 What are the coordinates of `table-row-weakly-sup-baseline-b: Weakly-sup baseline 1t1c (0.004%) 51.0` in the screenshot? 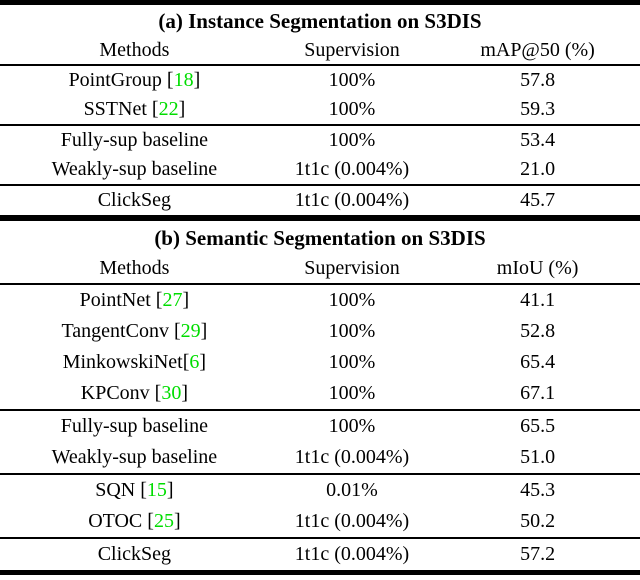 It's located at (320, 457).